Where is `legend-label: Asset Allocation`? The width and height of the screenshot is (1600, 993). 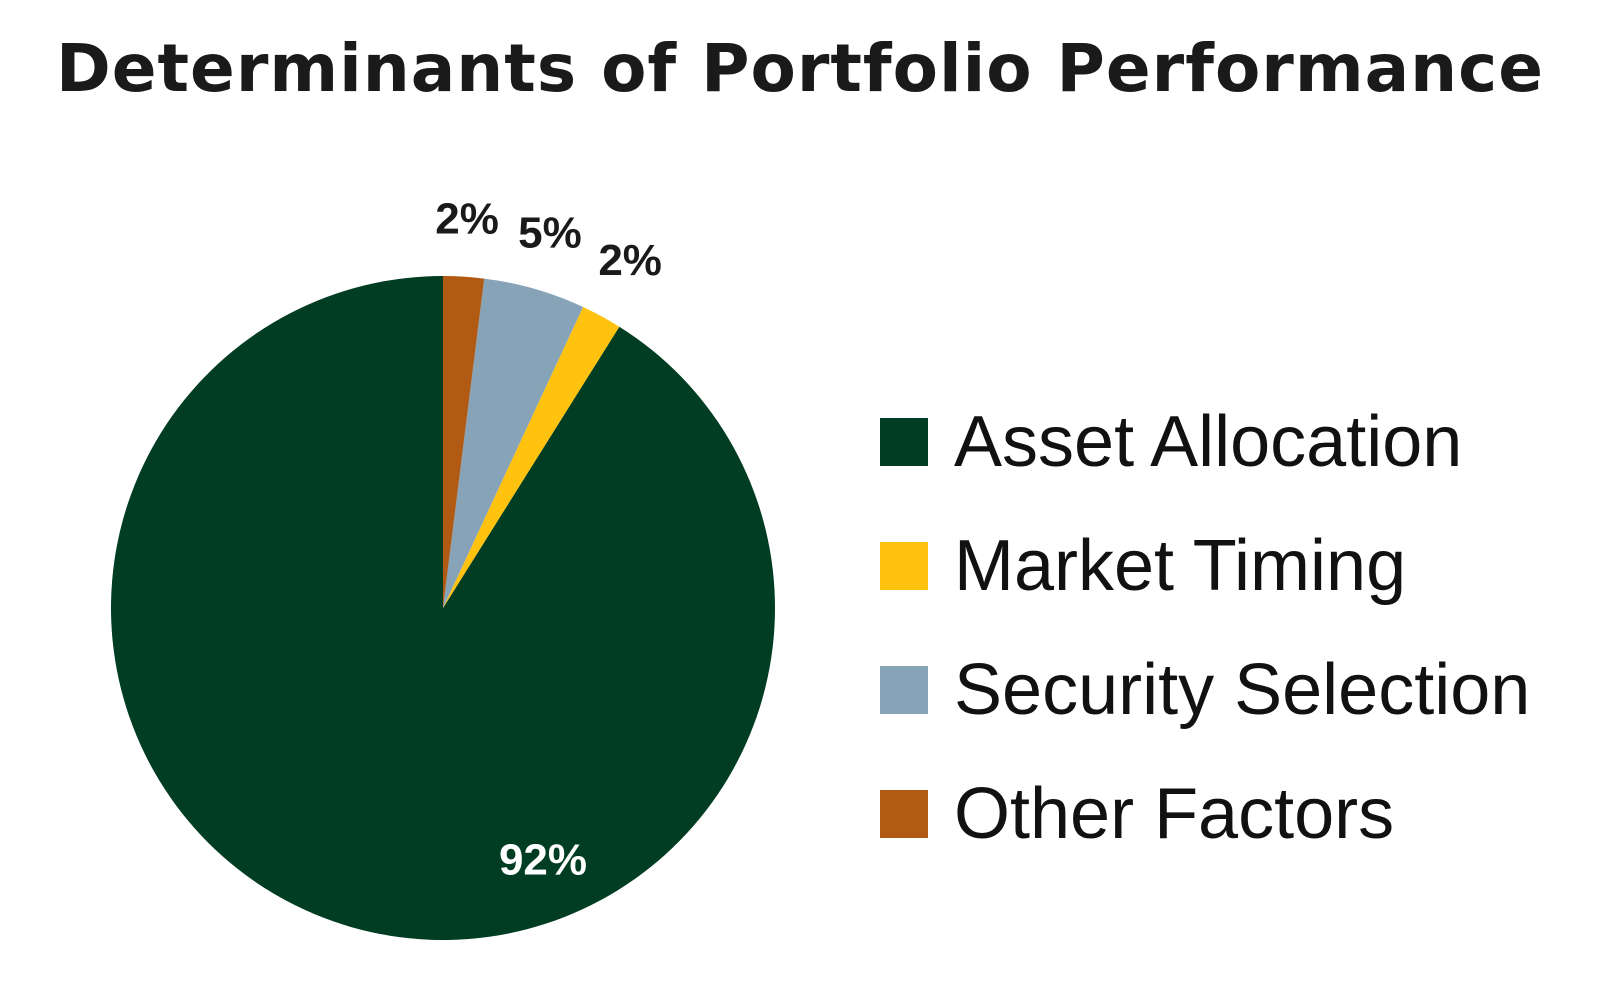 legend-label: Asset Allocation is located at coordinates (1208, 442).